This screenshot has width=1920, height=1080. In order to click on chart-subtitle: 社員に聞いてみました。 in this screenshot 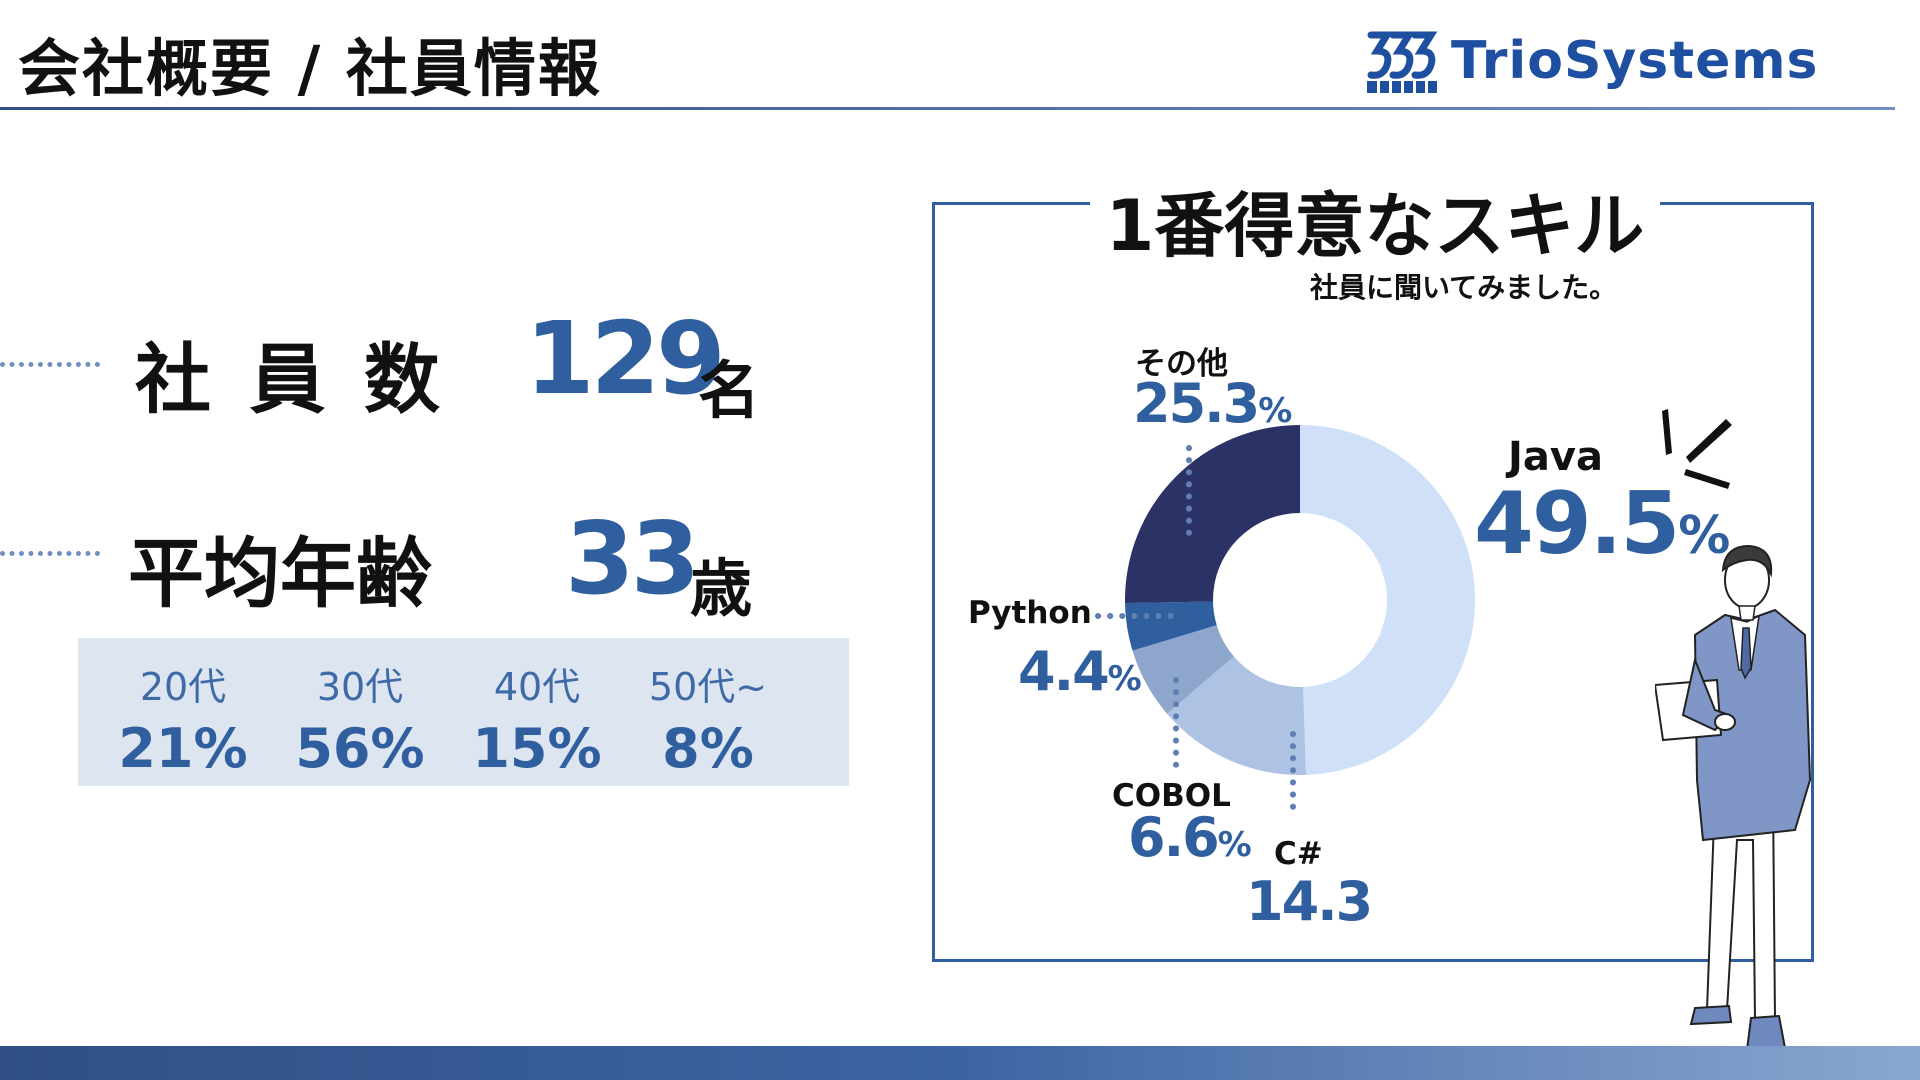, I will do `click(1464, 287)`.